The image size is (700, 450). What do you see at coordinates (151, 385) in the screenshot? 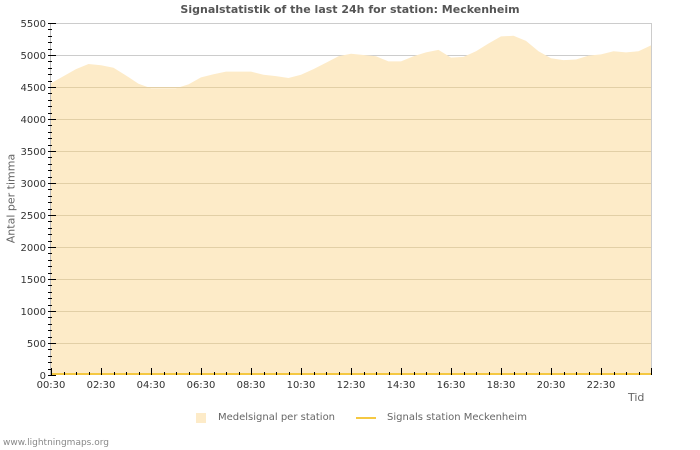
I see `svg-text: 04:30` at bounding box center [151, 385].